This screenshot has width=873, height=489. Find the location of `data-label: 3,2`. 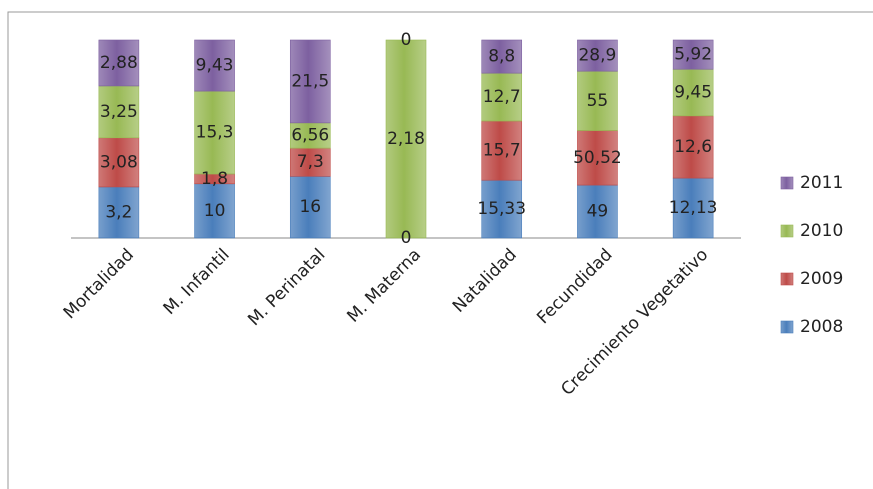

data-label: 3,2 is located at coordinates (118, 212).